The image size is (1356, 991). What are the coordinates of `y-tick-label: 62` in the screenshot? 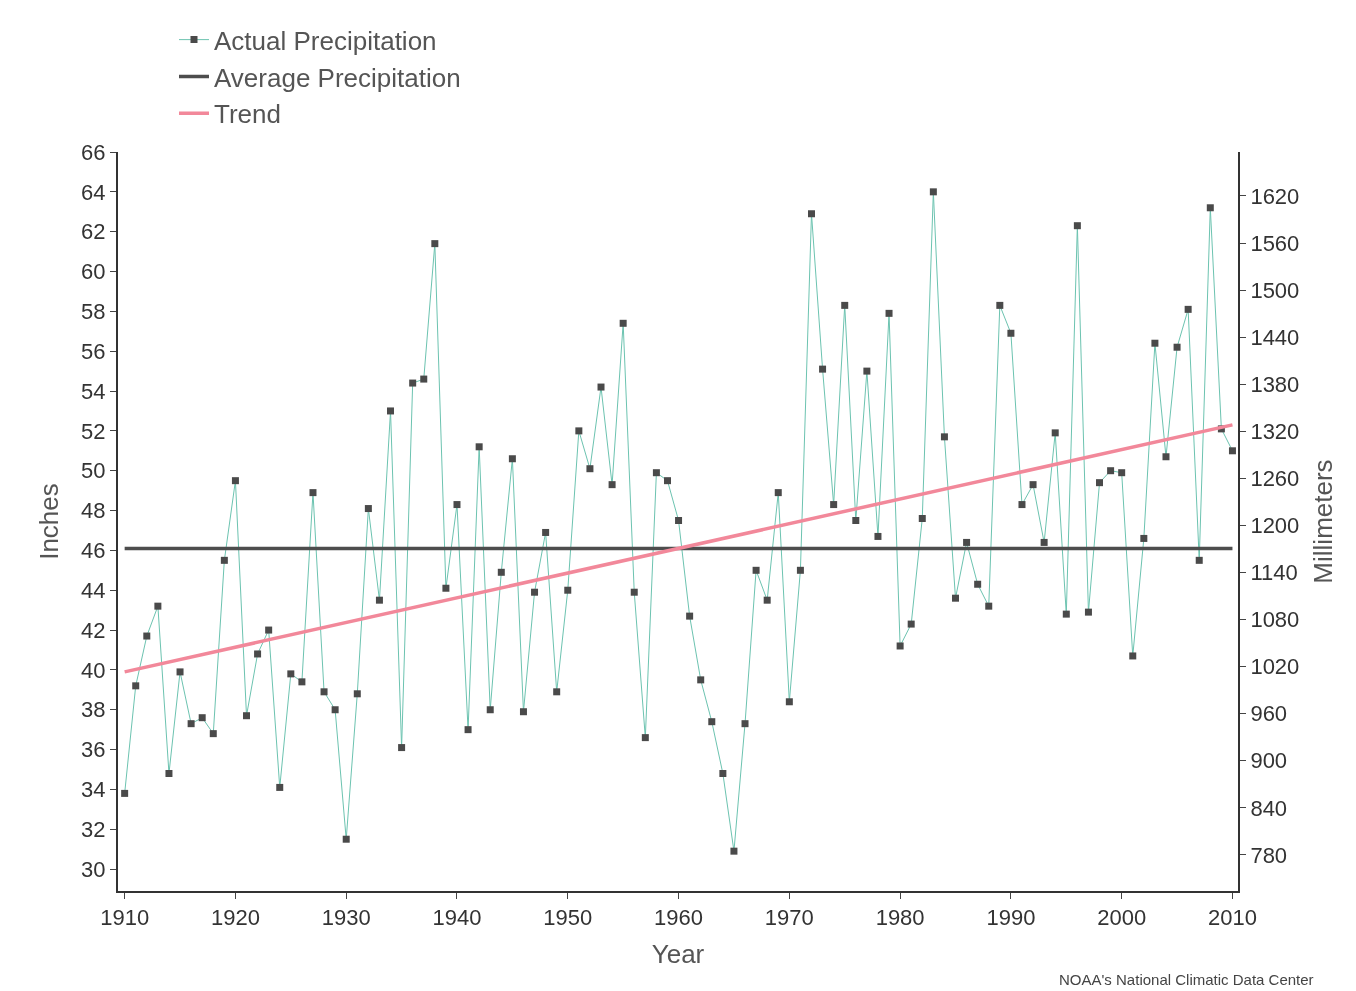 It's located at (93, 232).